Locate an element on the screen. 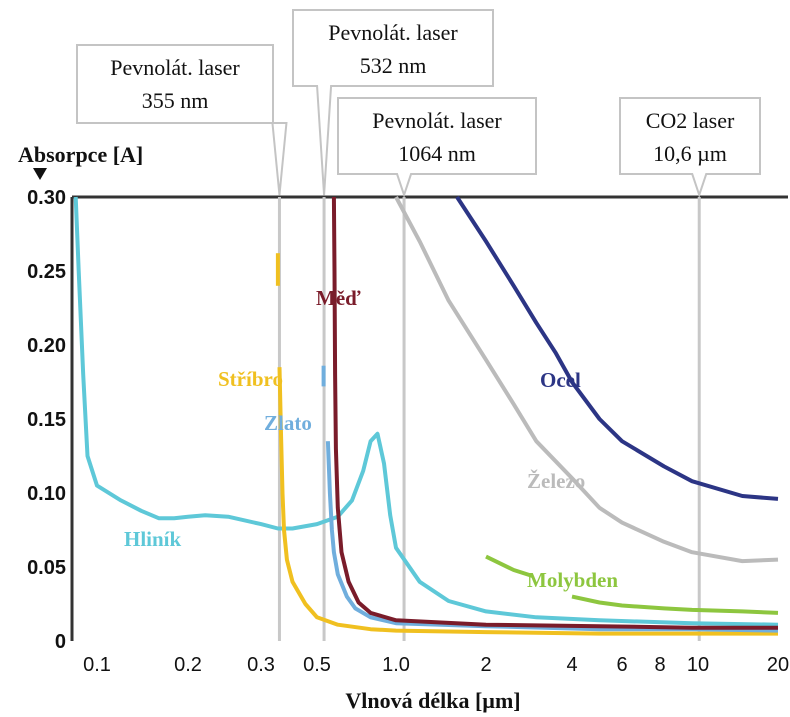 The width and height of the screenshot is (790, 717). x-tick-label-8: 8 is located at coordinates (659, 665).